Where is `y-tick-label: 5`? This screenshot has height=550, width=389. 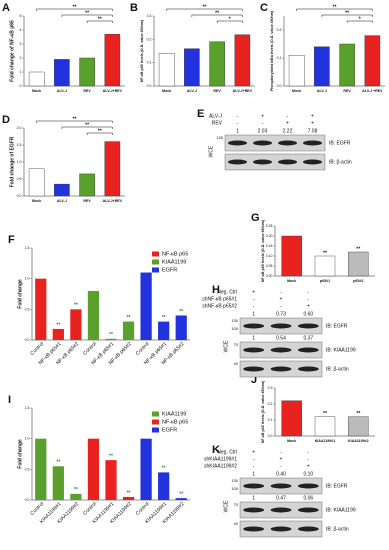
y-tick-label: 5 is located at coordinates (21, 16).